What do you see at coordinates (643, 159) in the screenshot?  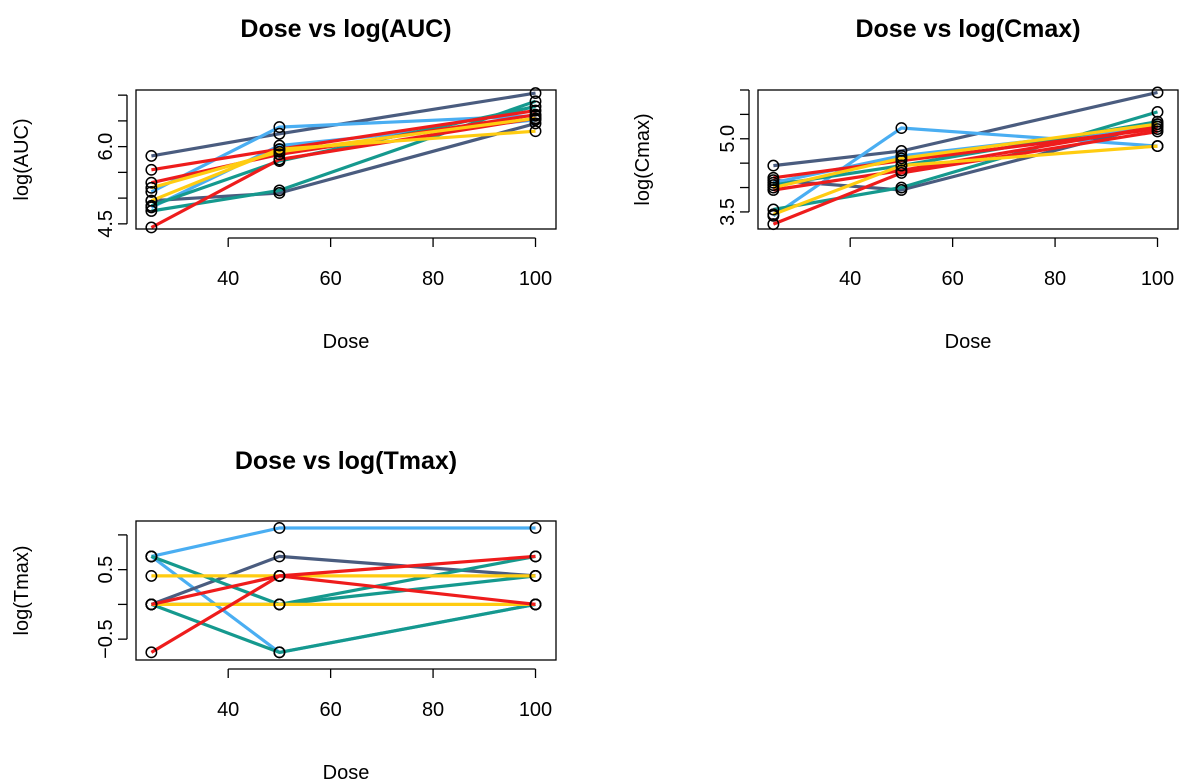 I see `y-axis-label: log(Cmax)` at bounding box center [643, 159].